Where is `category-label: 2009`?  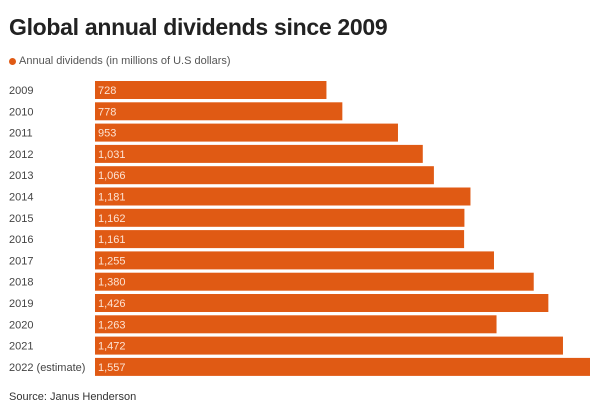 category-label: 2009 is located at coordinates (21, 91).